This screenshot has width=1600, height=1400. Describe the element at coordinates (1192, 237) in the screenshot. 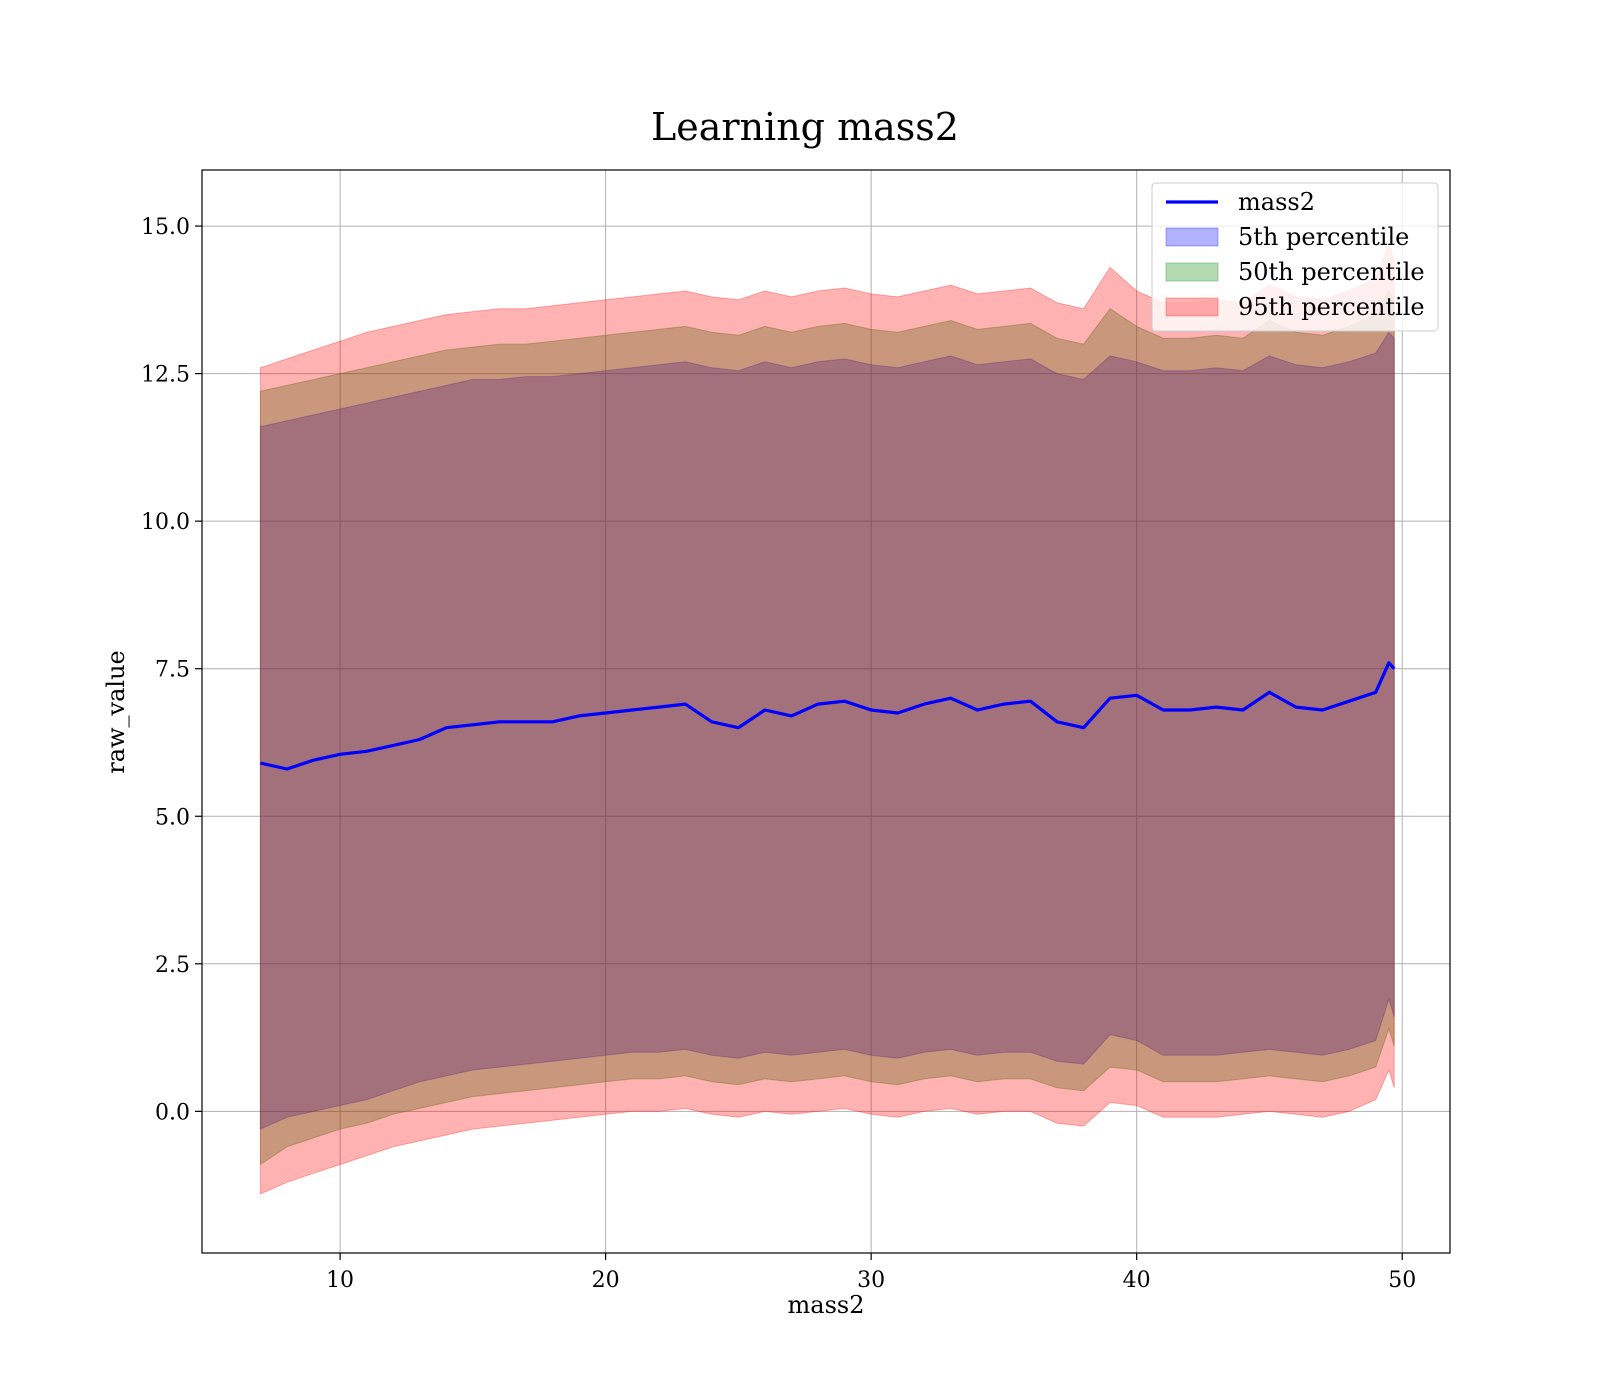

I see `legend-swatch-5th-percentile` at that location.